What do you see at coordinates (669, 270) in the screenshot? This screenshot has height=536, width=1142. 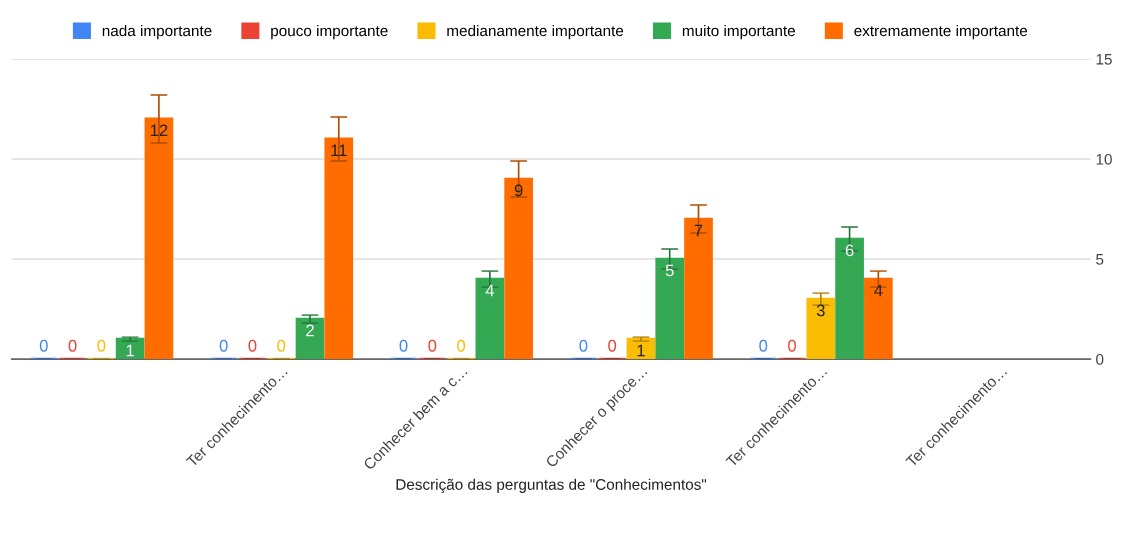 I see `data-label: 5` at bounding box center [669, 270].